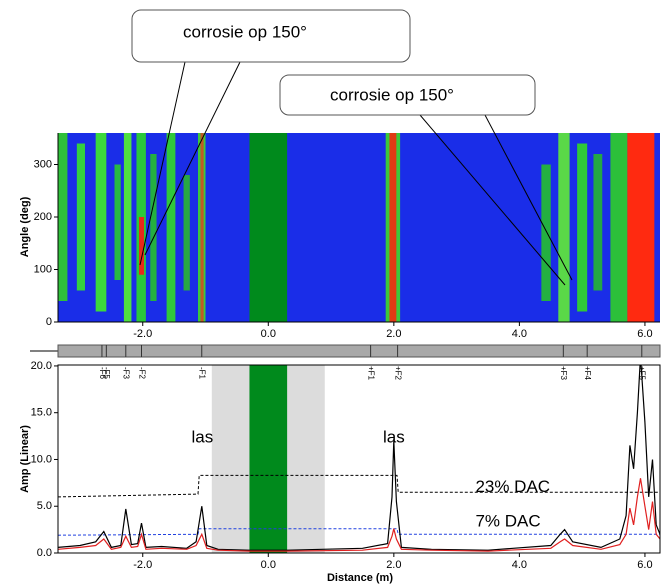  What do you see at coordinates (512, 486) in the screenshot?
I see `plot-annotation: 23% DAC` at bounding box center [512, 486].